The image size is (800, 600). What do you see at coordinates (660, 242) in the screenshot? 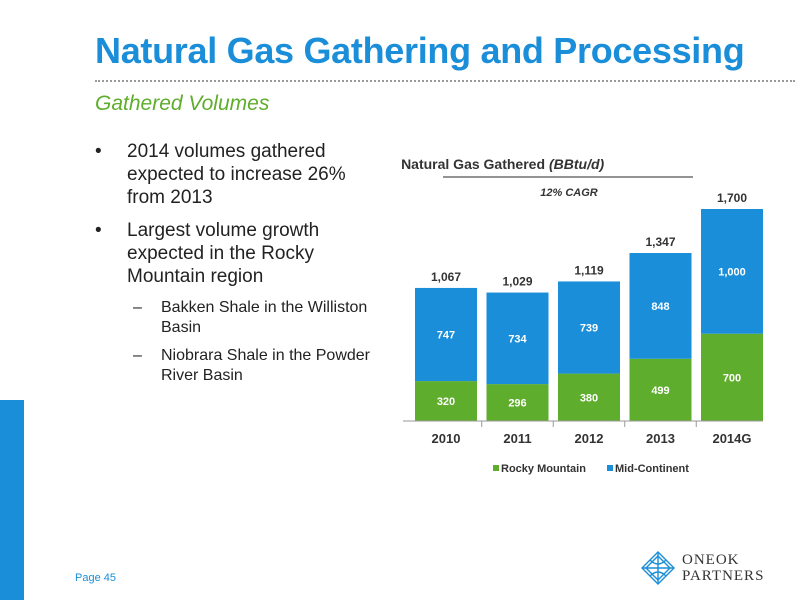
I see `total-label: 1,347` at bounding box center [660, 242].